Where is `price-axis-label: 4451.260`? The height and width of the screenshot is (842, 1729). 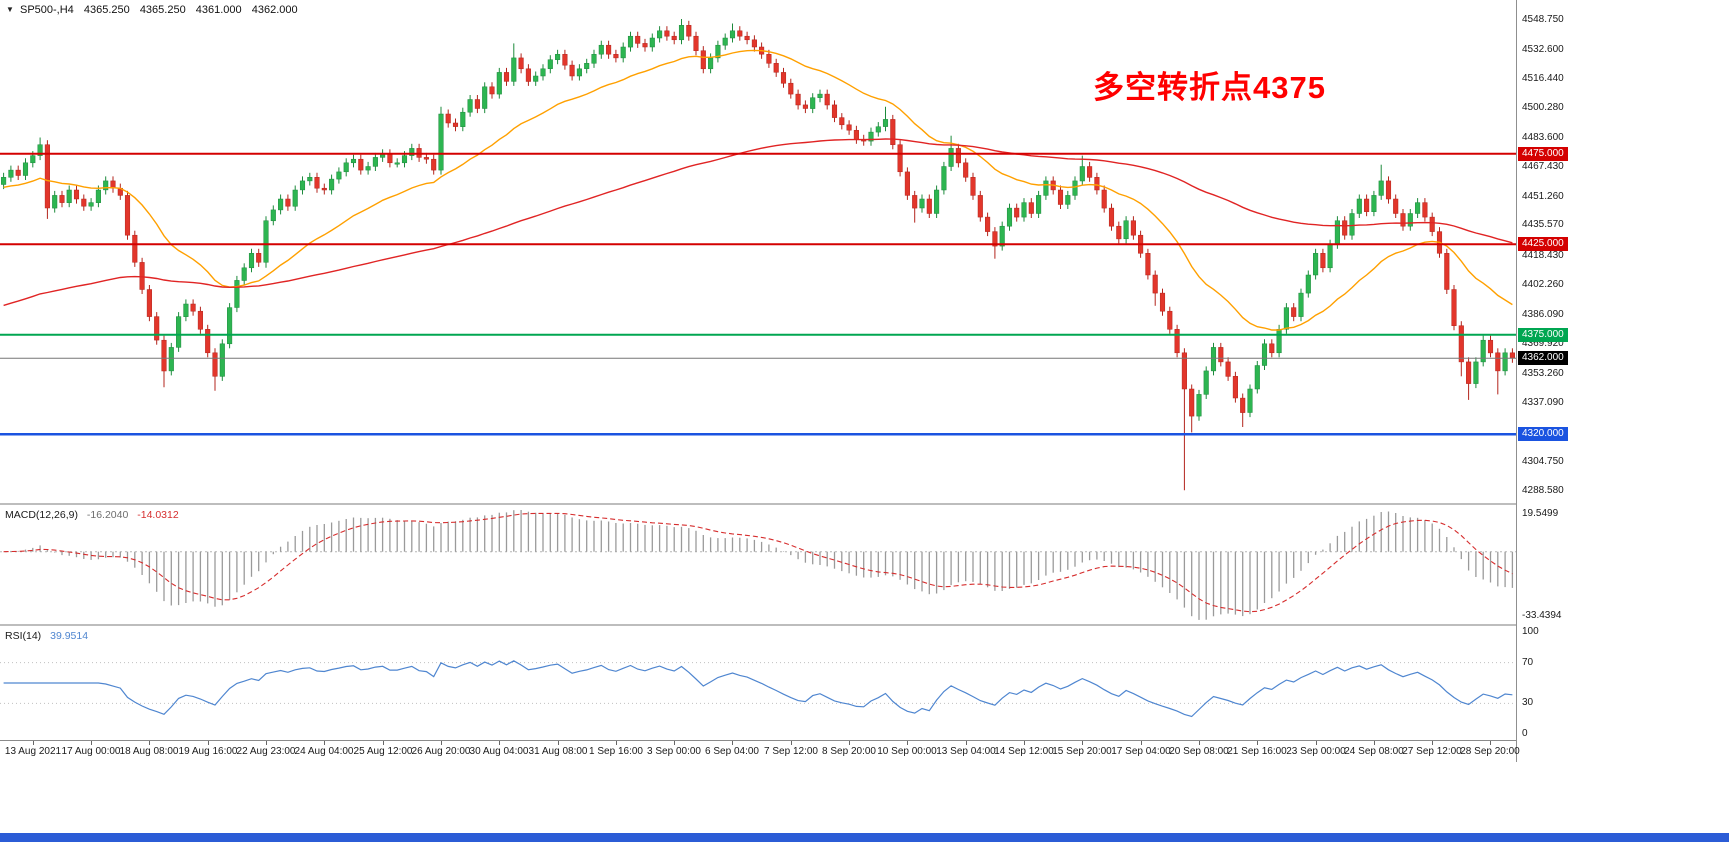 price-axis-label: 4451.260 is located at coordinates (1543, 196).